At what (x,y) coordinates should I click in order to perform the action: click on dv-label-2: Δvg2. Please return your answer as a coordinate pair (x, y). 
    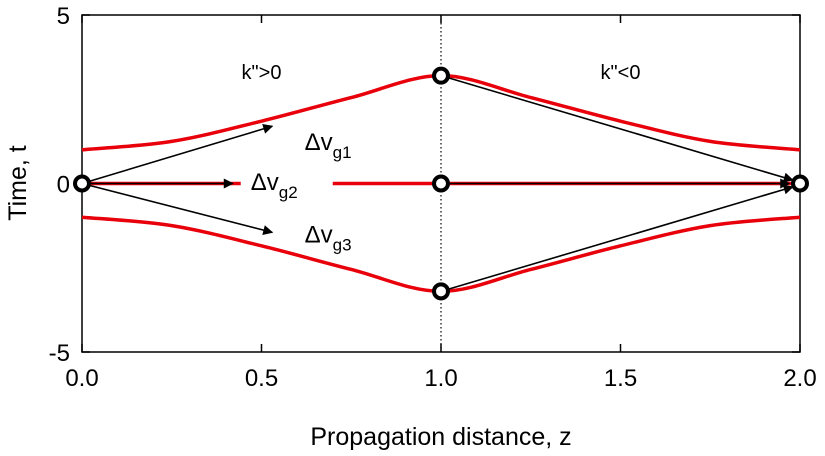
    Looking at the image, I should click on (274, 185).